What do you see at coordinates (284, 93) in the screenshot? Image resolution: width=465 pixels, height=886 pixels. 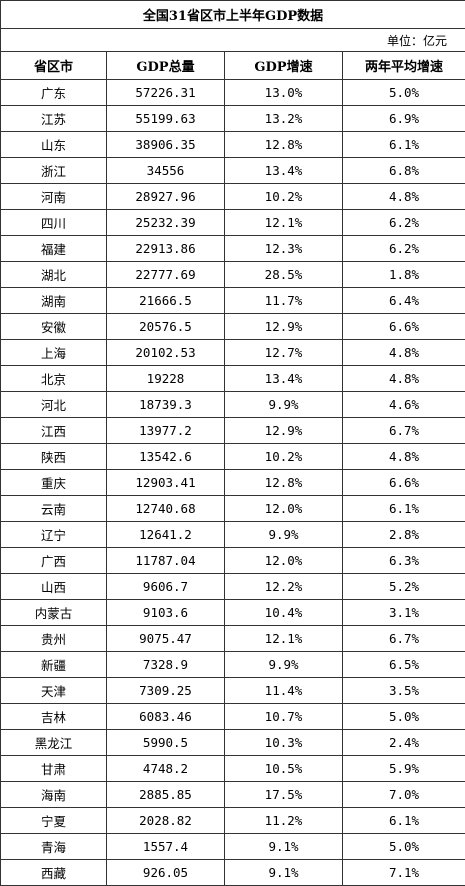 I see `gdp-growth-cell: 13.0%` at bounding box center [284, 93].